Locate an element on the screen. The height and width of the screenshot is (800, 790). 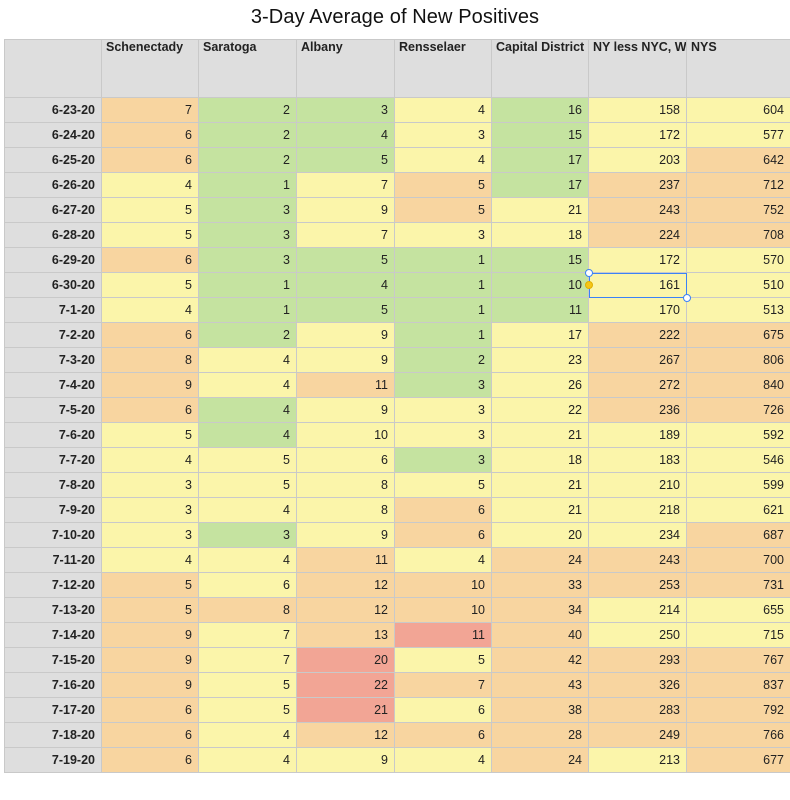
cell-rensselaer: 7 is located at coordinates (443, 685).